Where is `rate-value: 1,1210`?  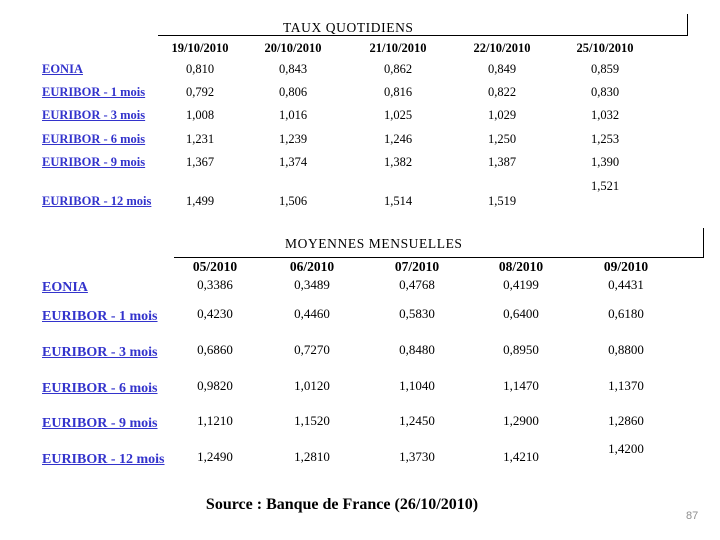 rate-value: 1,1210 is located at coordinates (215, 420).